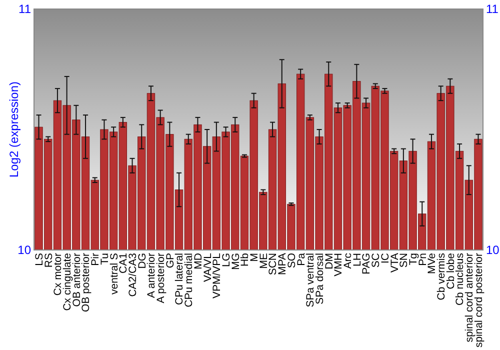  I want to click on x-tick-label: LS, so click(39, 259).